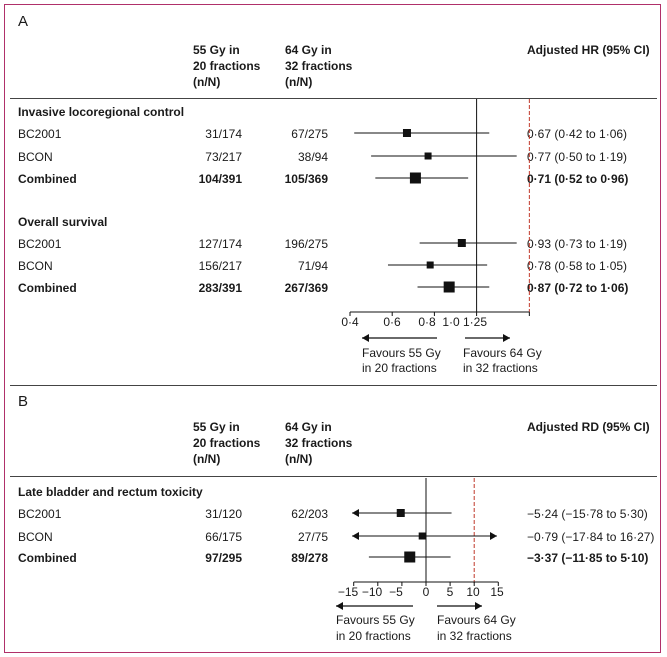 The image size is (667, 657). Describe the element at coordinates (588, 427) in the screenshot. I see `panel-b-effect-header: Adjusted RD (95% CI)` at that location.